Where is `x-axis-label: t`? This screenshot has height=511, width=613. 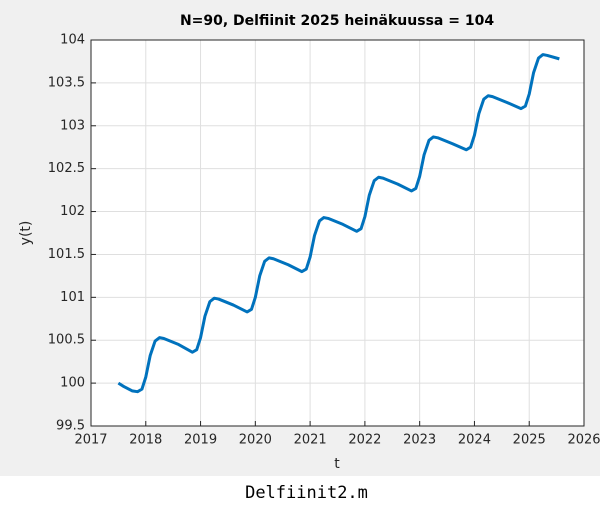
x-axis-label: t is located at coordinates (337, 464).